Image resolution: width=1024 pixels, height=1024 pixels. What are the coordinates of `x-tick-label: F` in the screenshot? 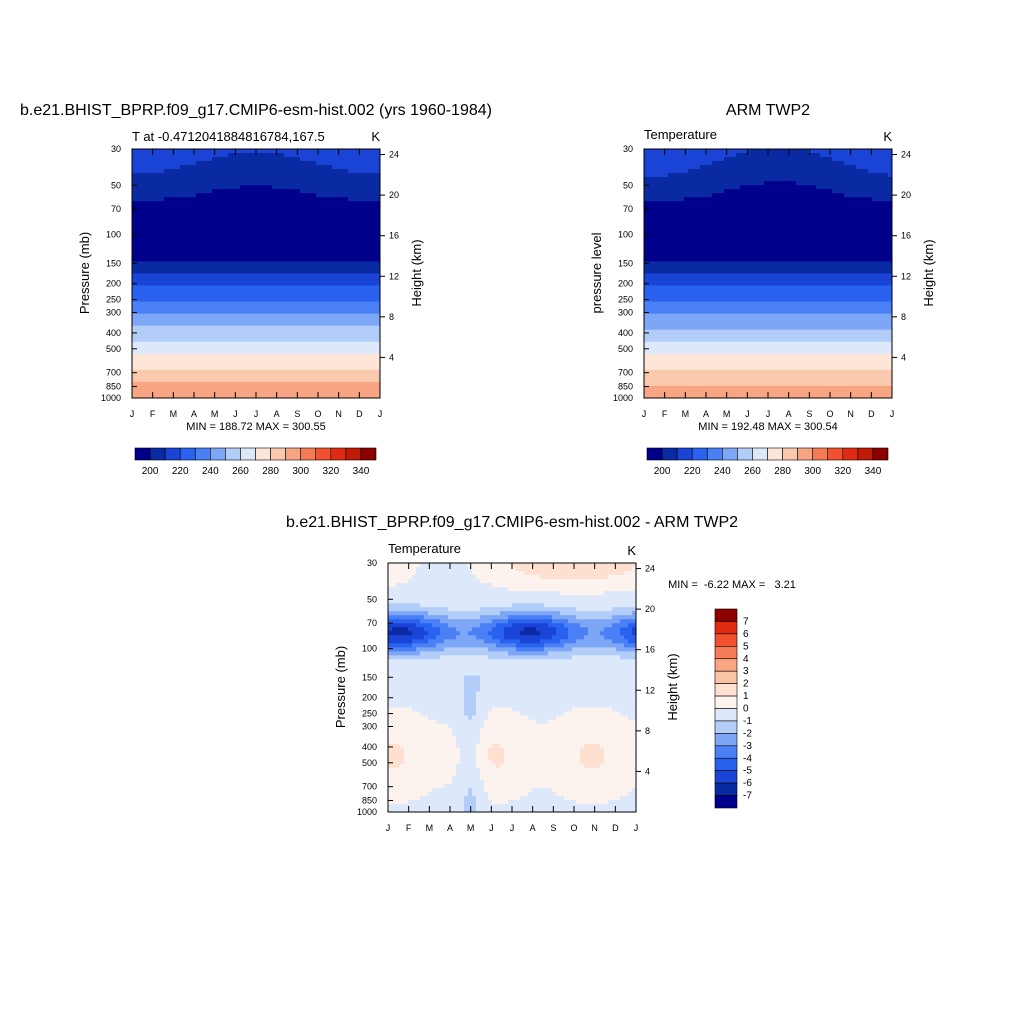 It's located at (153, 414).